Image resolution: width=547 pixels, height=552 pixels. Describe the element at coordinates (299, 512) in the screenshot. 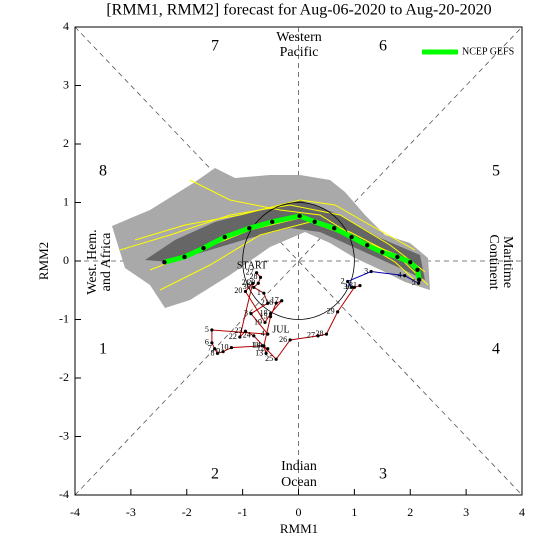

I see `x-tick-label: 0` at that location.